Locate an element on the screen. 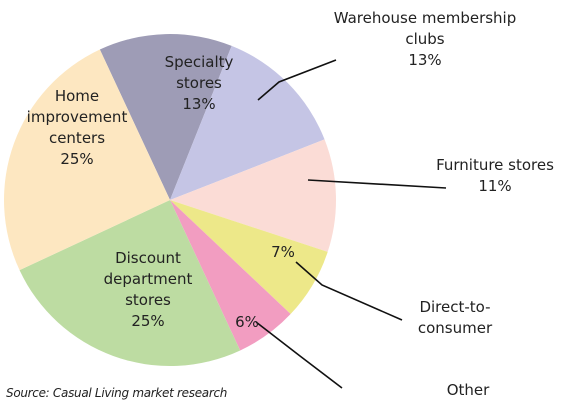 The image size is (574, 411). category-label: Specialty stores is located at coordinates (199, 72).